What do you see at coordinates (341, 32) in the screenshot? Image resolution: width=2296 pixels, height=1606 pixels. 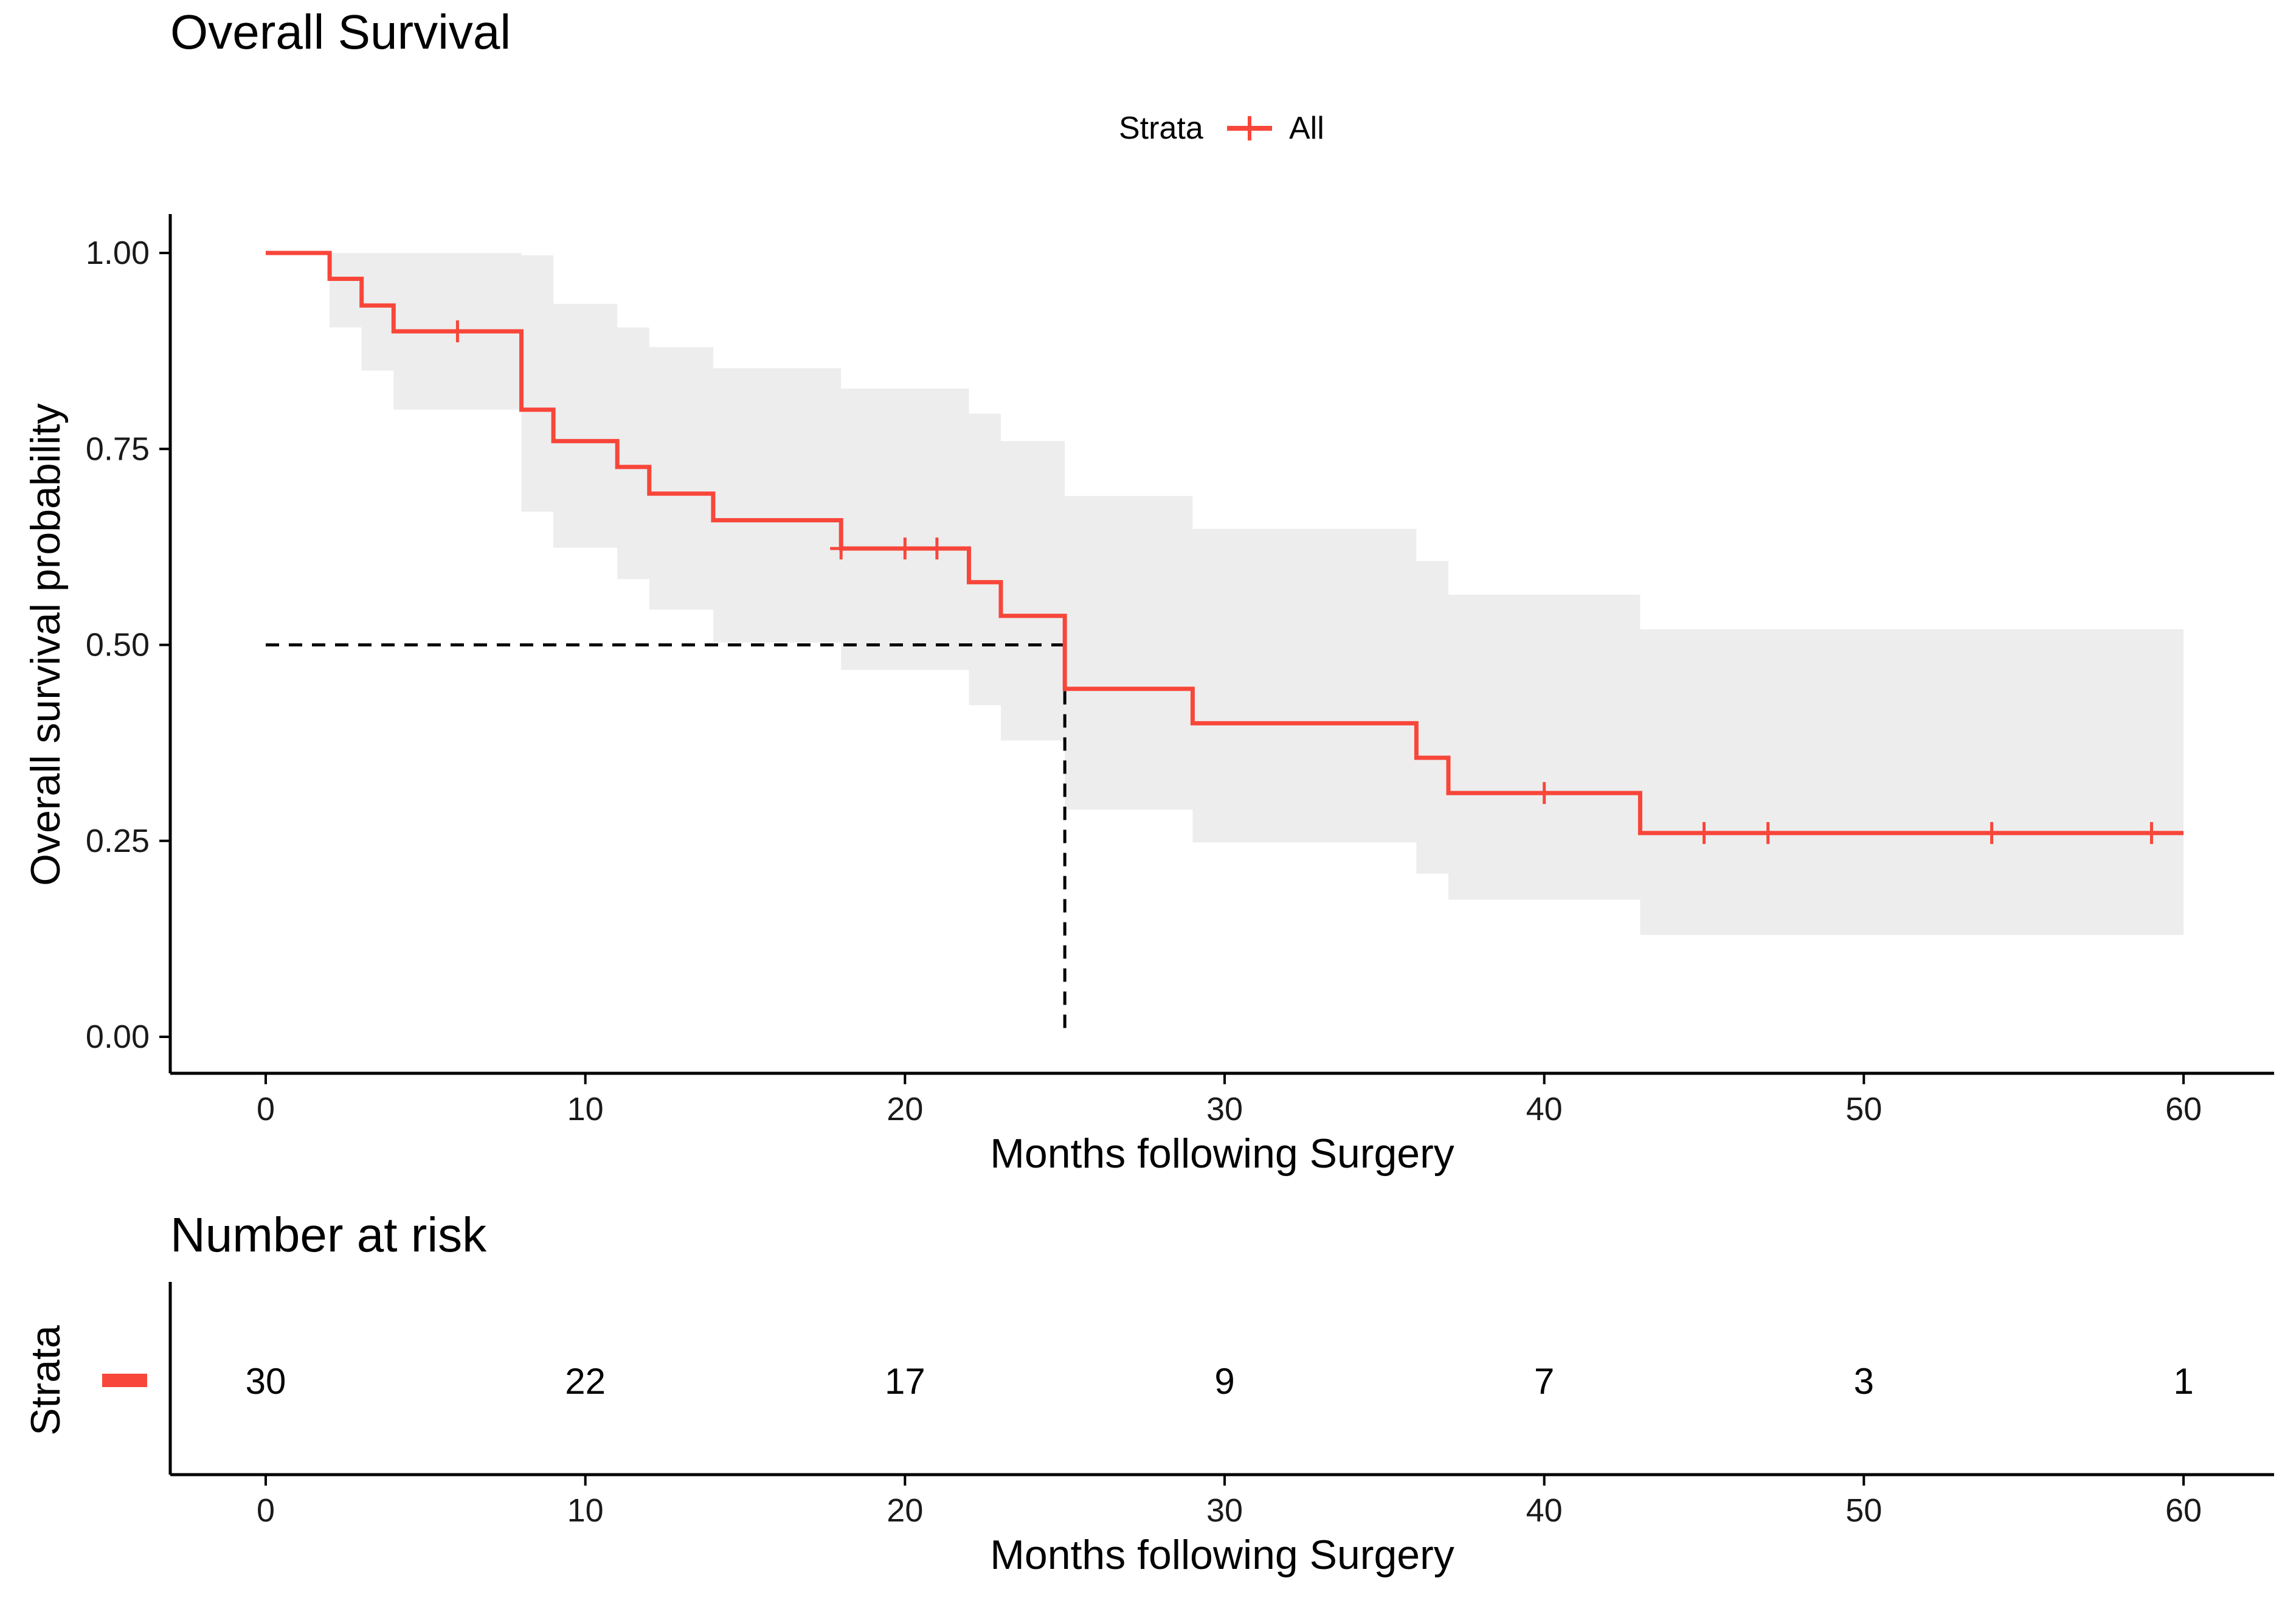 I see `chart-title: Overall Survival` at bounding box center [341, 32].